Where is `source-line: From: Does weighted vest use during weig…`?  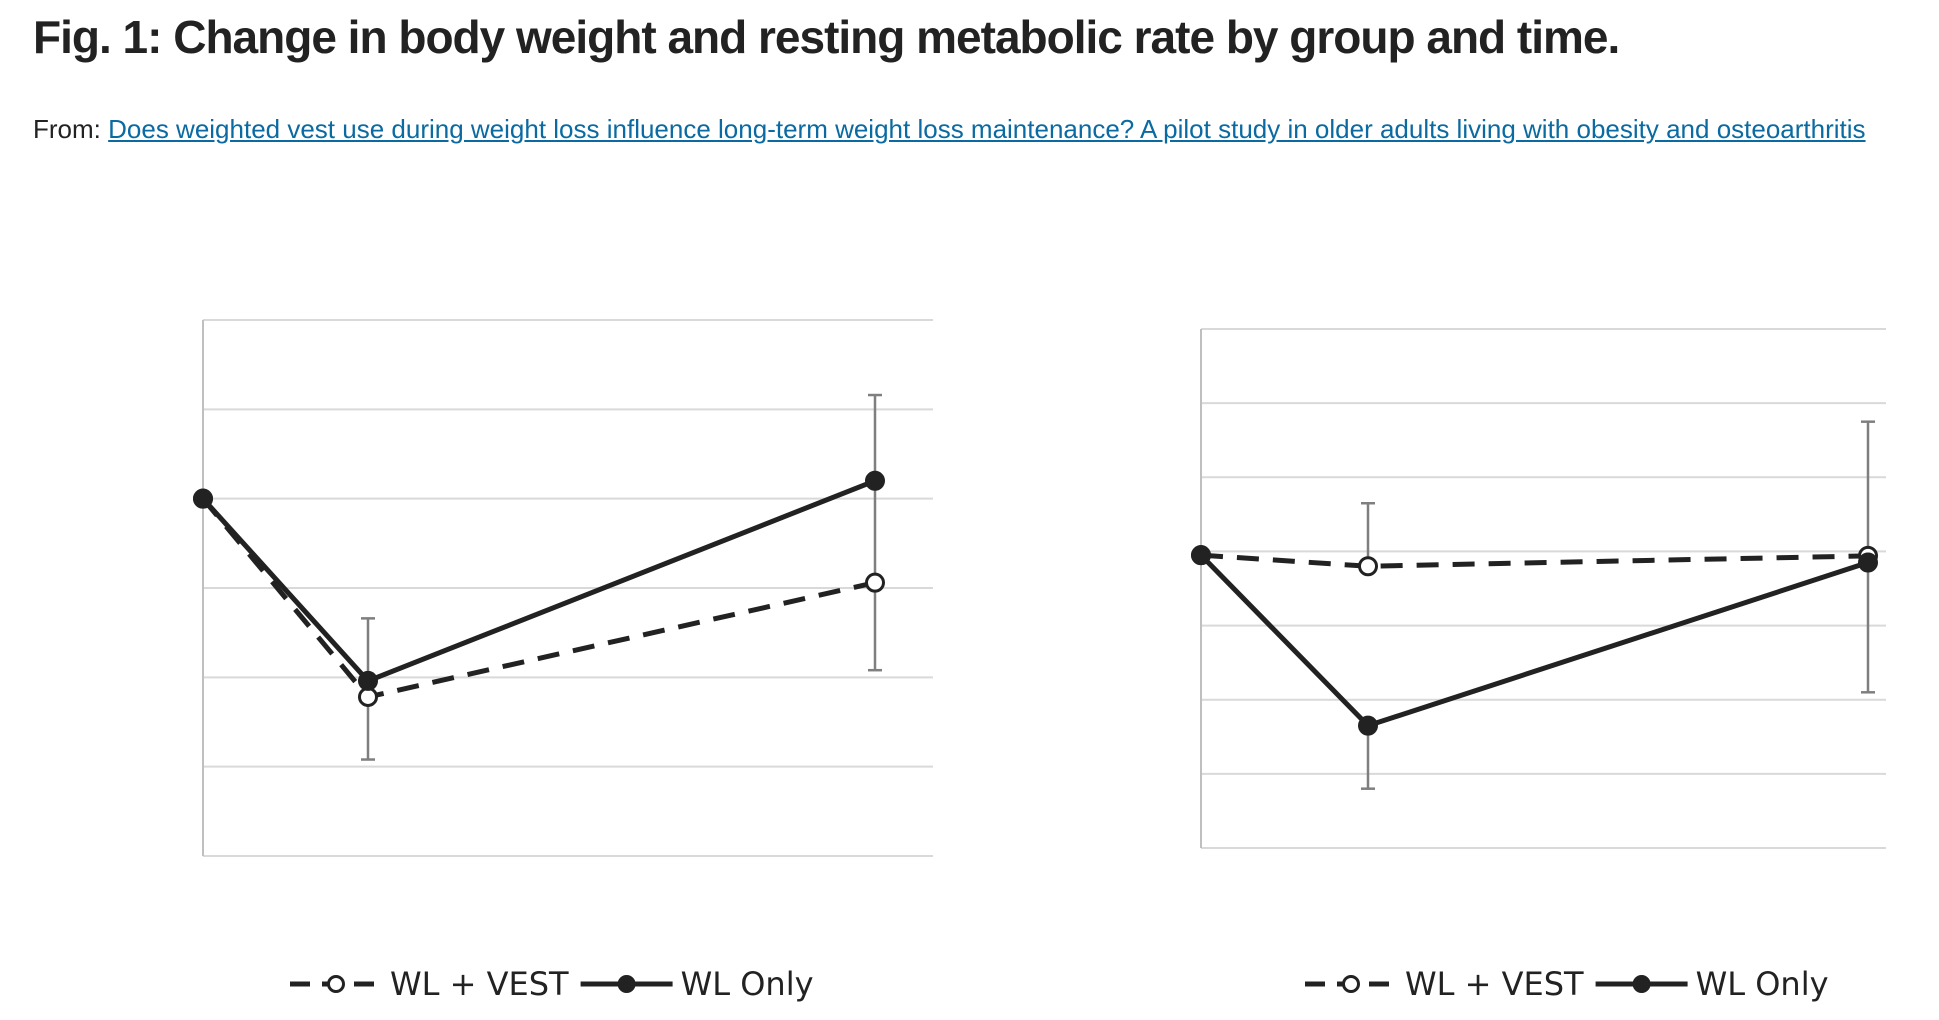 source-line: From: Does weighted vest use during weig… is located at coordinates (963, 129).